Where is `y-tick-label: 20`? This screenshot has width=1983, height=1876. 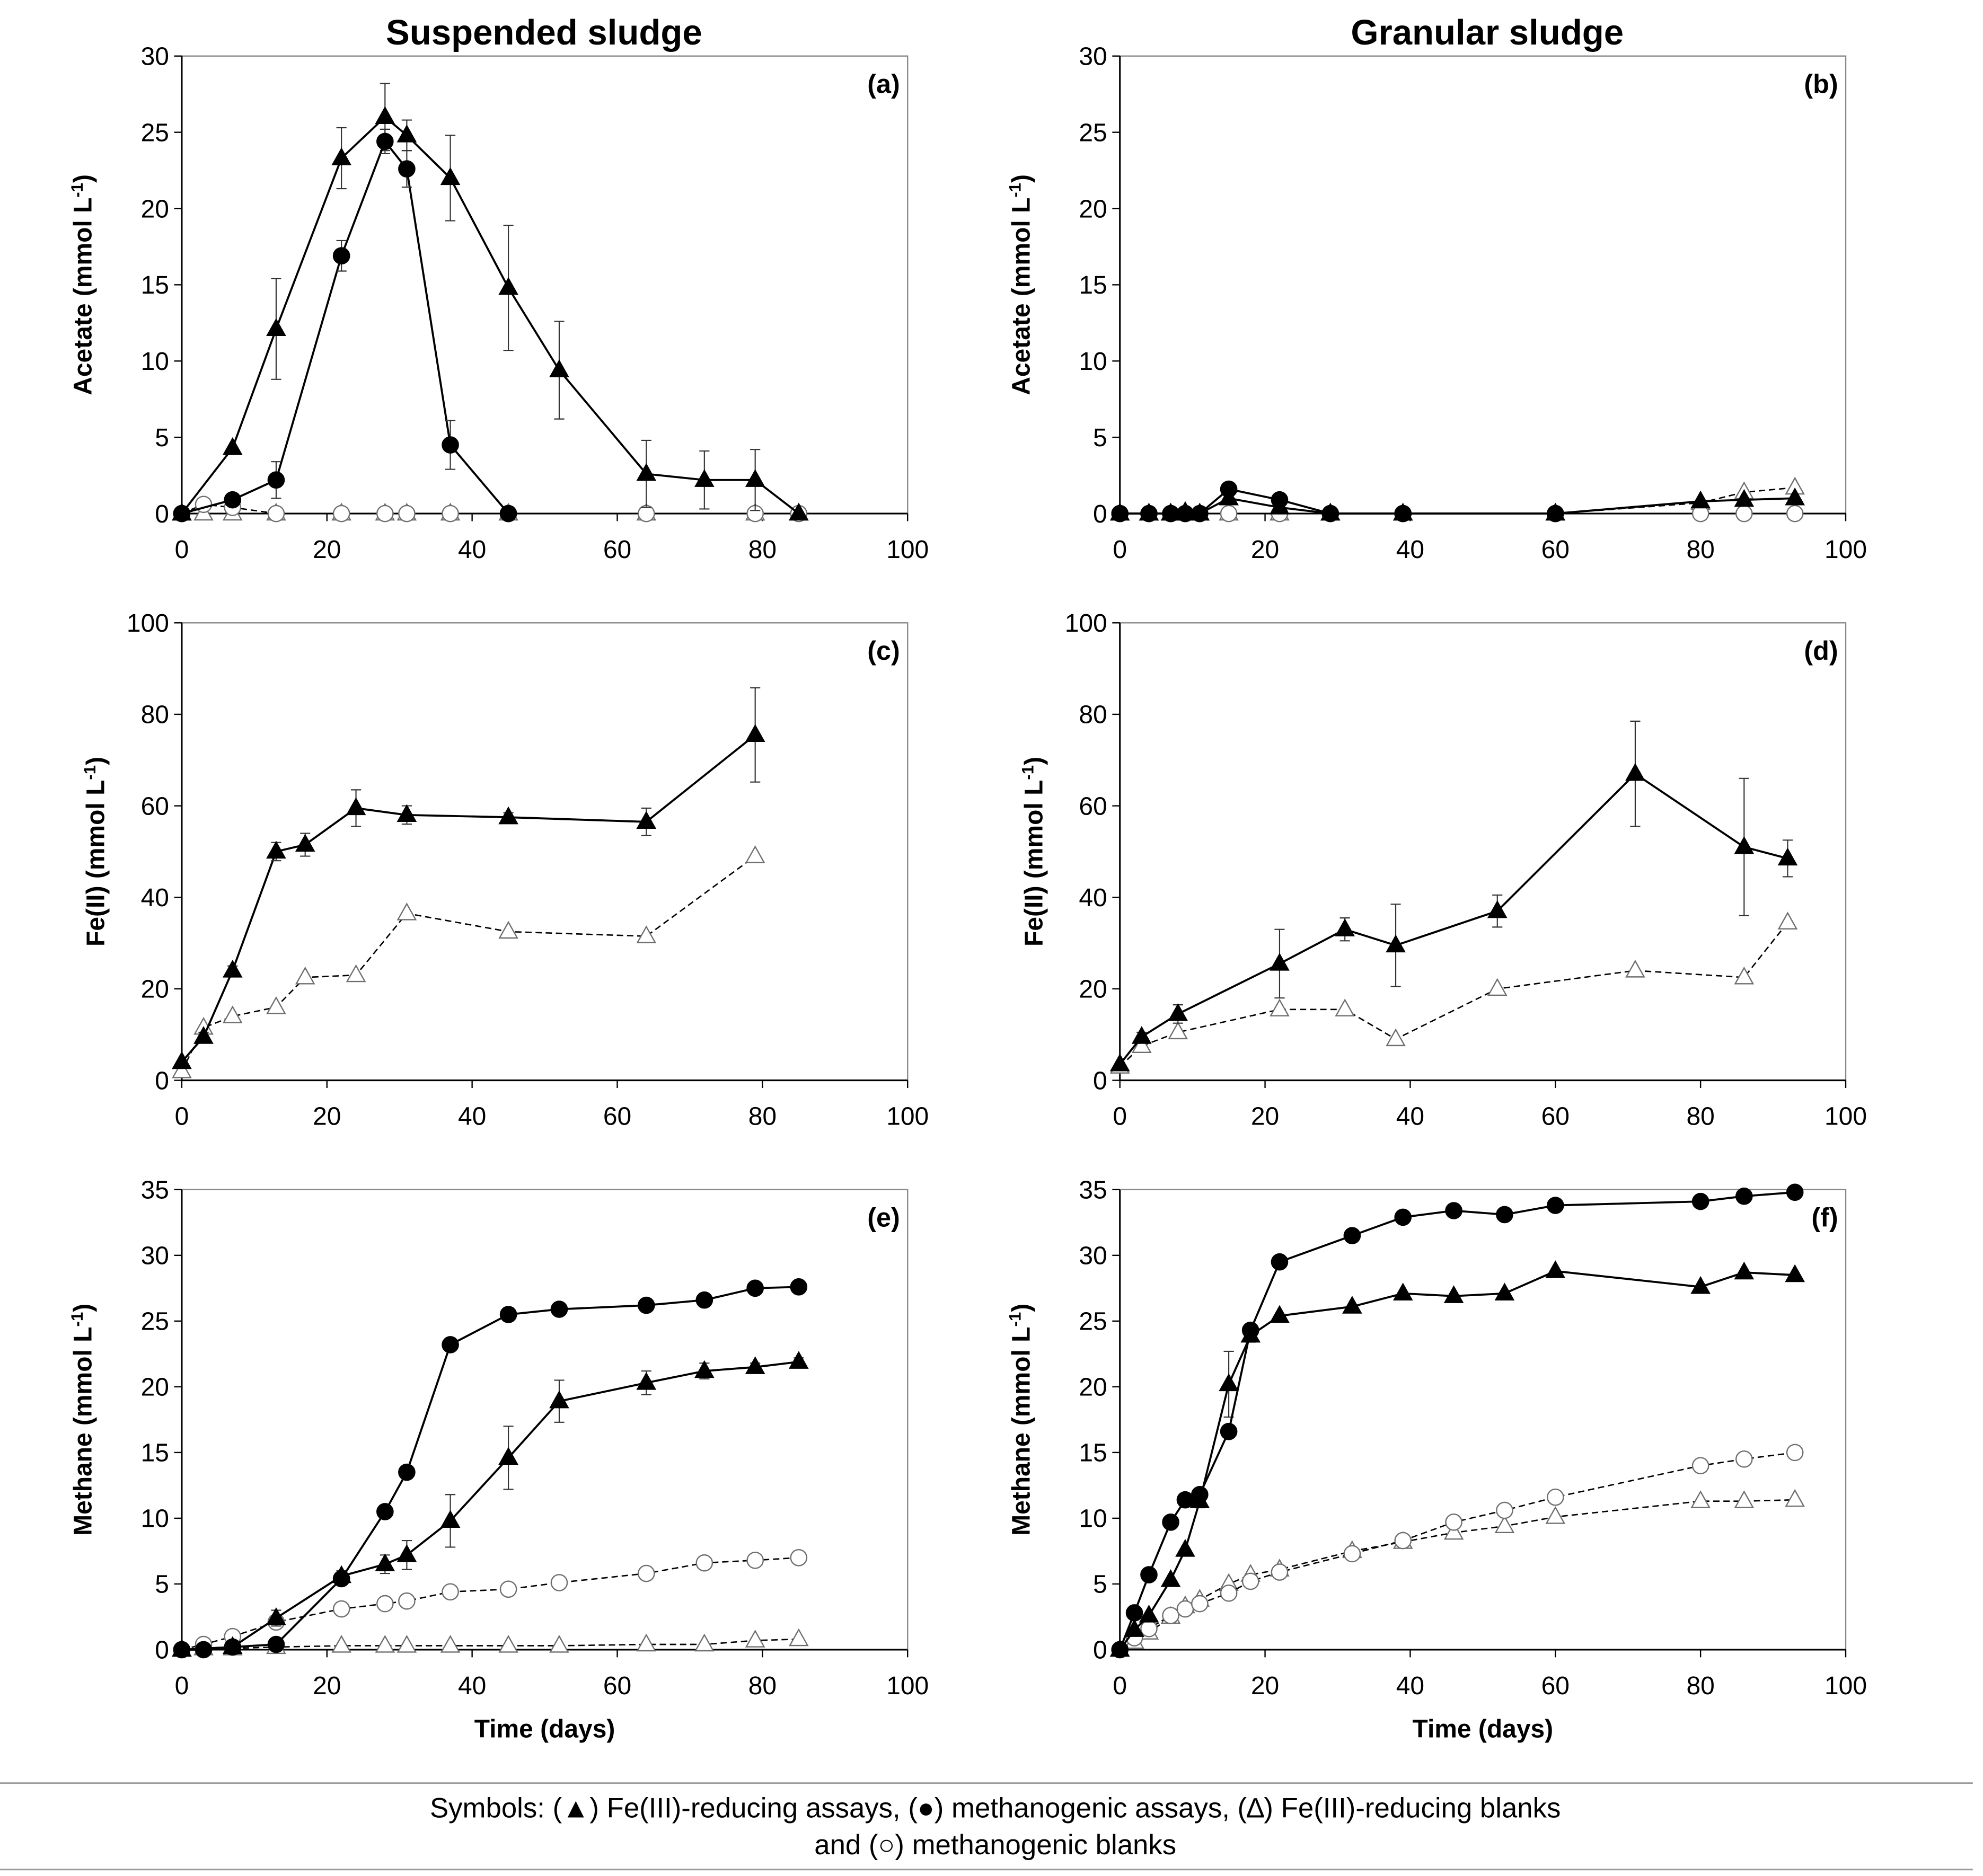 y-tick-label: 20 is located at coordinates (1093, 209).